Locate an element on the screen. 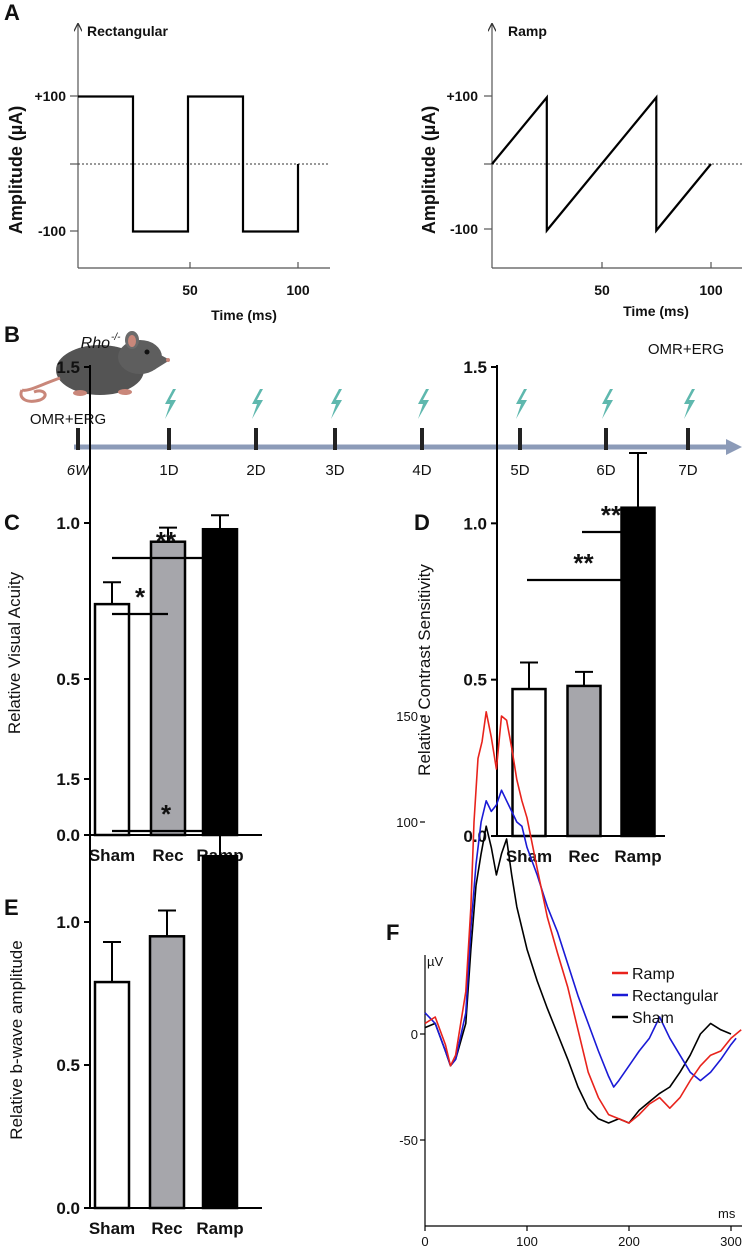 The image size is (747, 1251). trace-sham is located at coordinates (578, 974).